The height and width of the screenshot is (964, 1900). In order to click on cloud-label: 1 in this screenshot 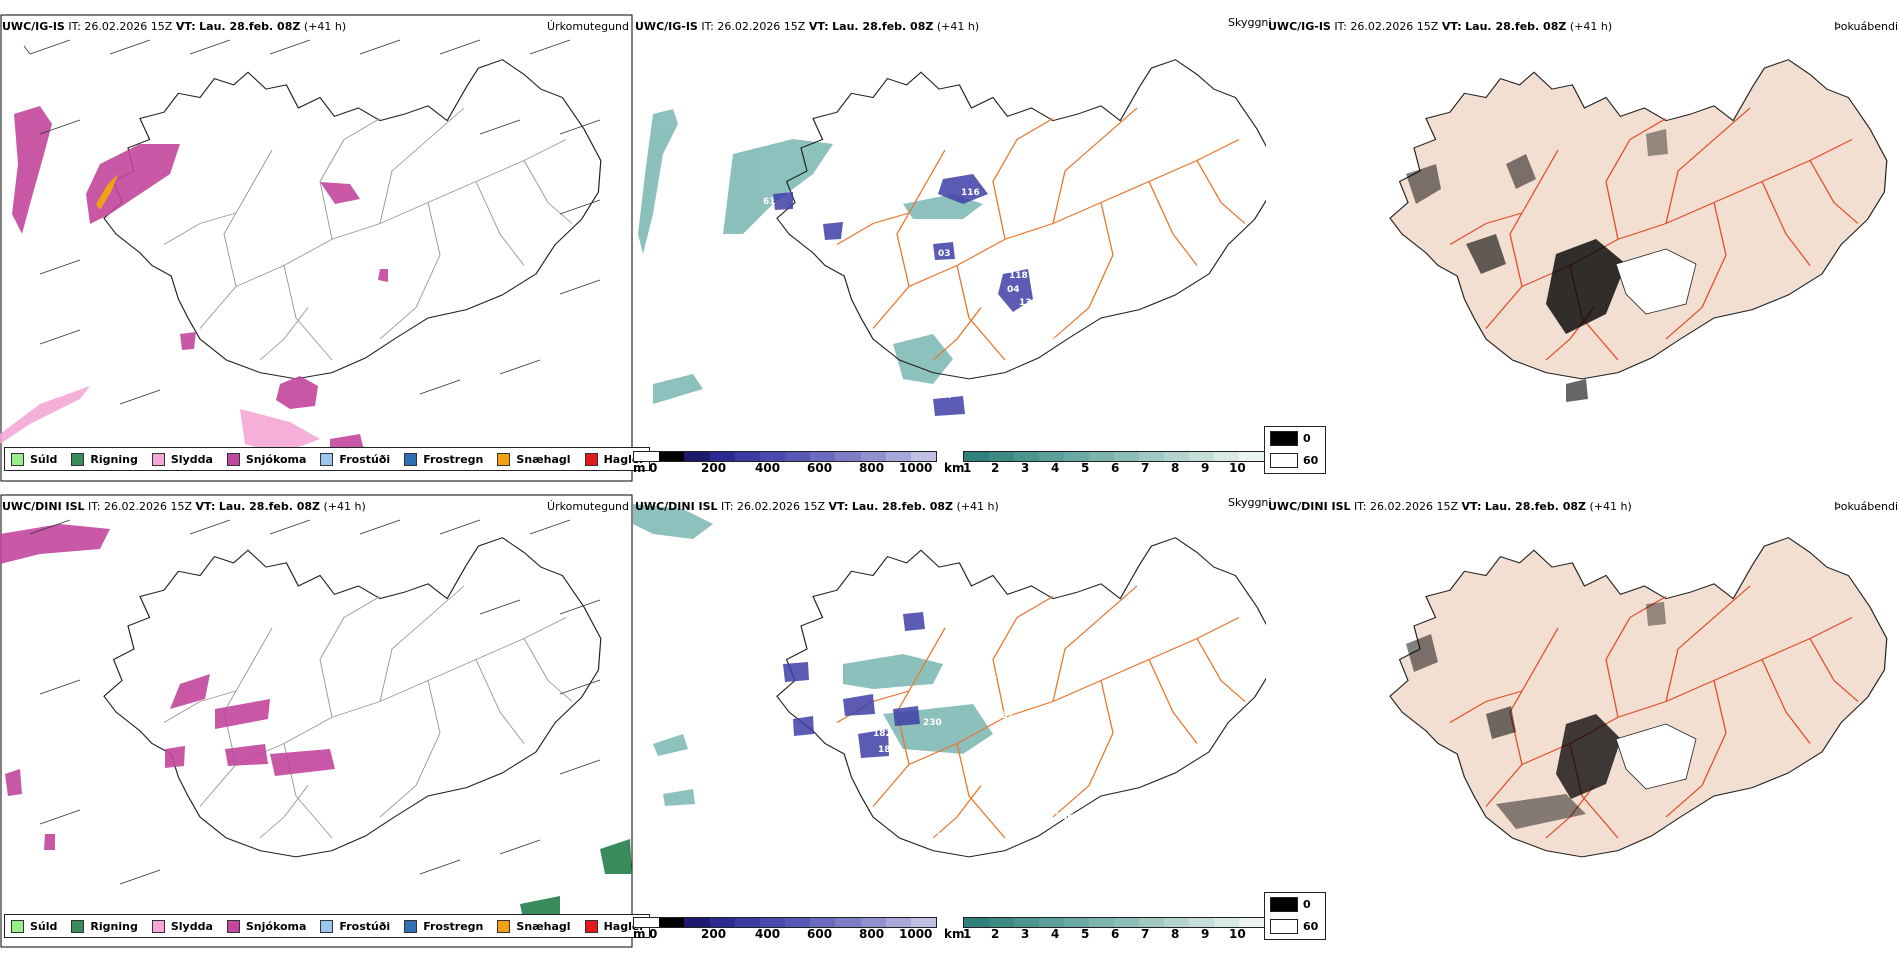, I will do `click(876, 192)`.